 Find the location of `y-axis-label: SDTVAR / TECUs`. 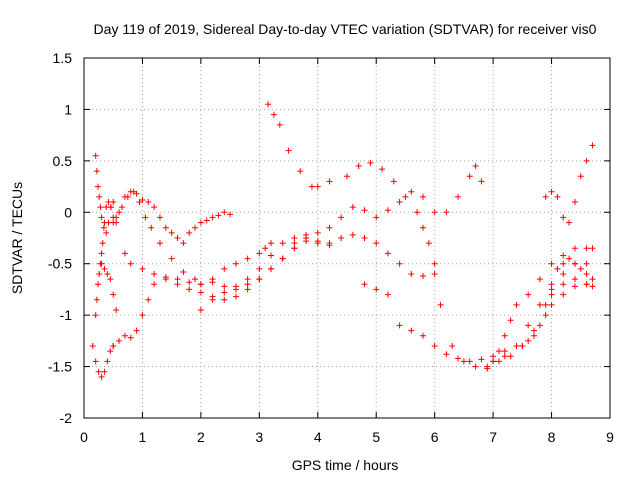

y-axis-label: SDTVAR / TECUs is located at coordinates (17, 238).